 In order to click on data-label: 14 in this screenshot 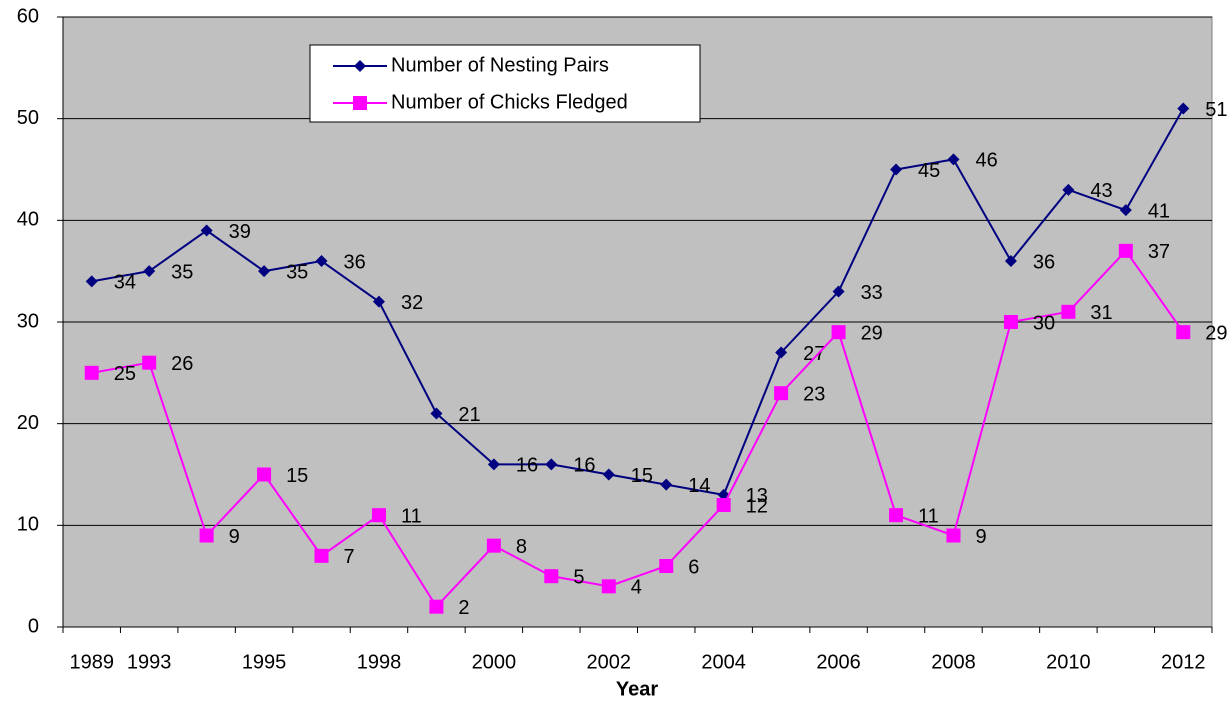, I will do `click(699, 486)`.